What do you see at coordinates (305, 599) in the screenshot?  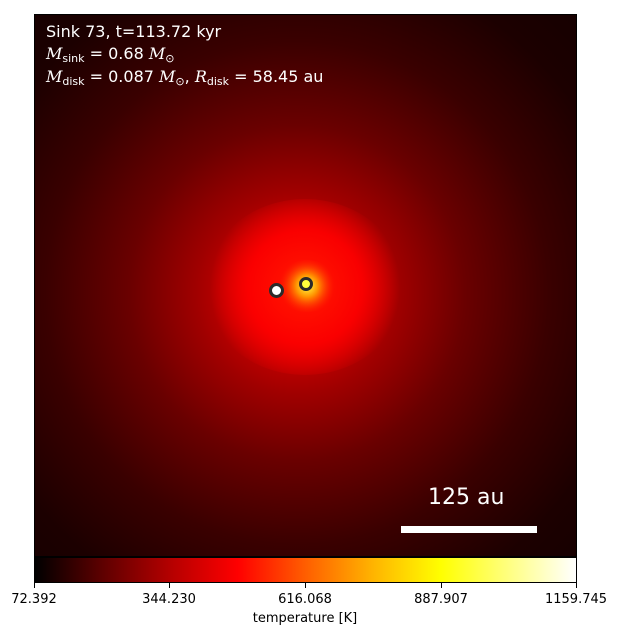 I see `colorbar-tick-label: 616.068` at bounding box center [305, 599].